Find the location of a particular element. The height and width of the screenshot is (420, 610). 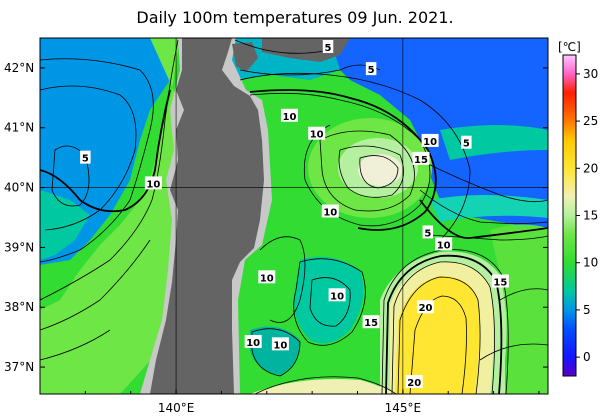

lat-label: 40°N is located at coordinates (19, 188).